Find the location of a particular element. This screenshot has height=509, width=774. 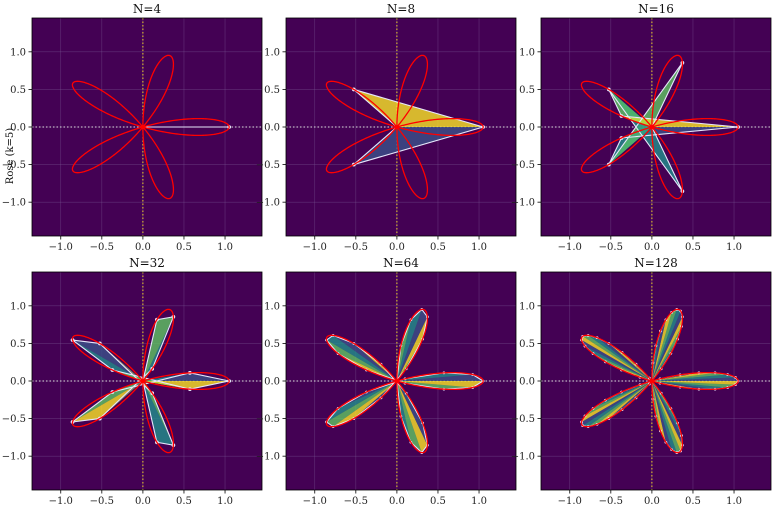

row-label: Rose (k=5) is located at coordinates (10, 156).